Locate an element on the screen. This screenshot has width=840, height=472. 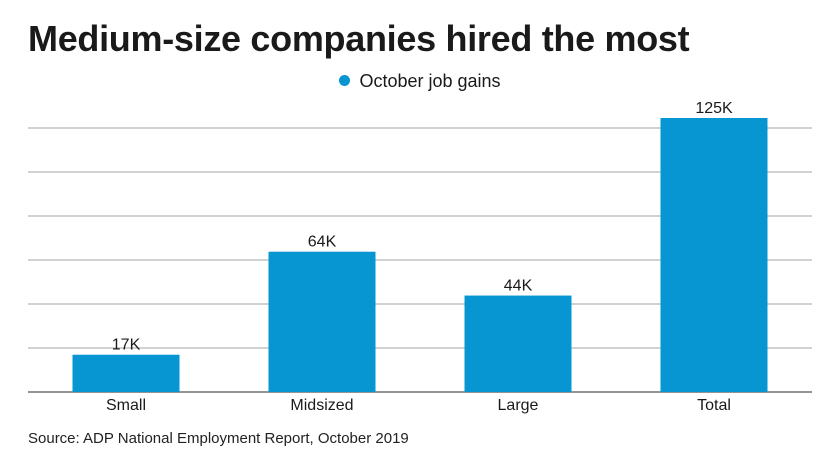
data-label: 125K is located at coordinates (714, 108).